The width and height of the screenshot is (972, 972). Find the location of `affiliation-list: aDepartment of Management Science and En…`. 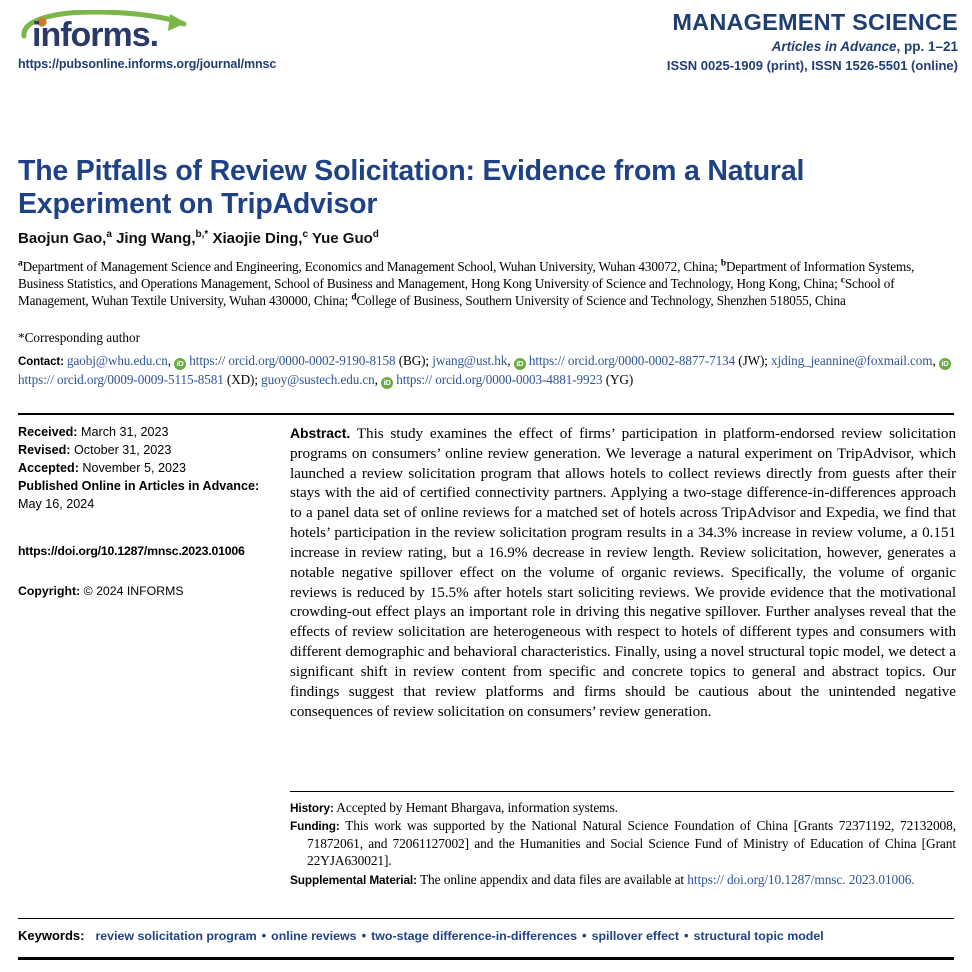

affiliation-list: aDepartment of Management Science and En… is located at coordinates (466, 283).